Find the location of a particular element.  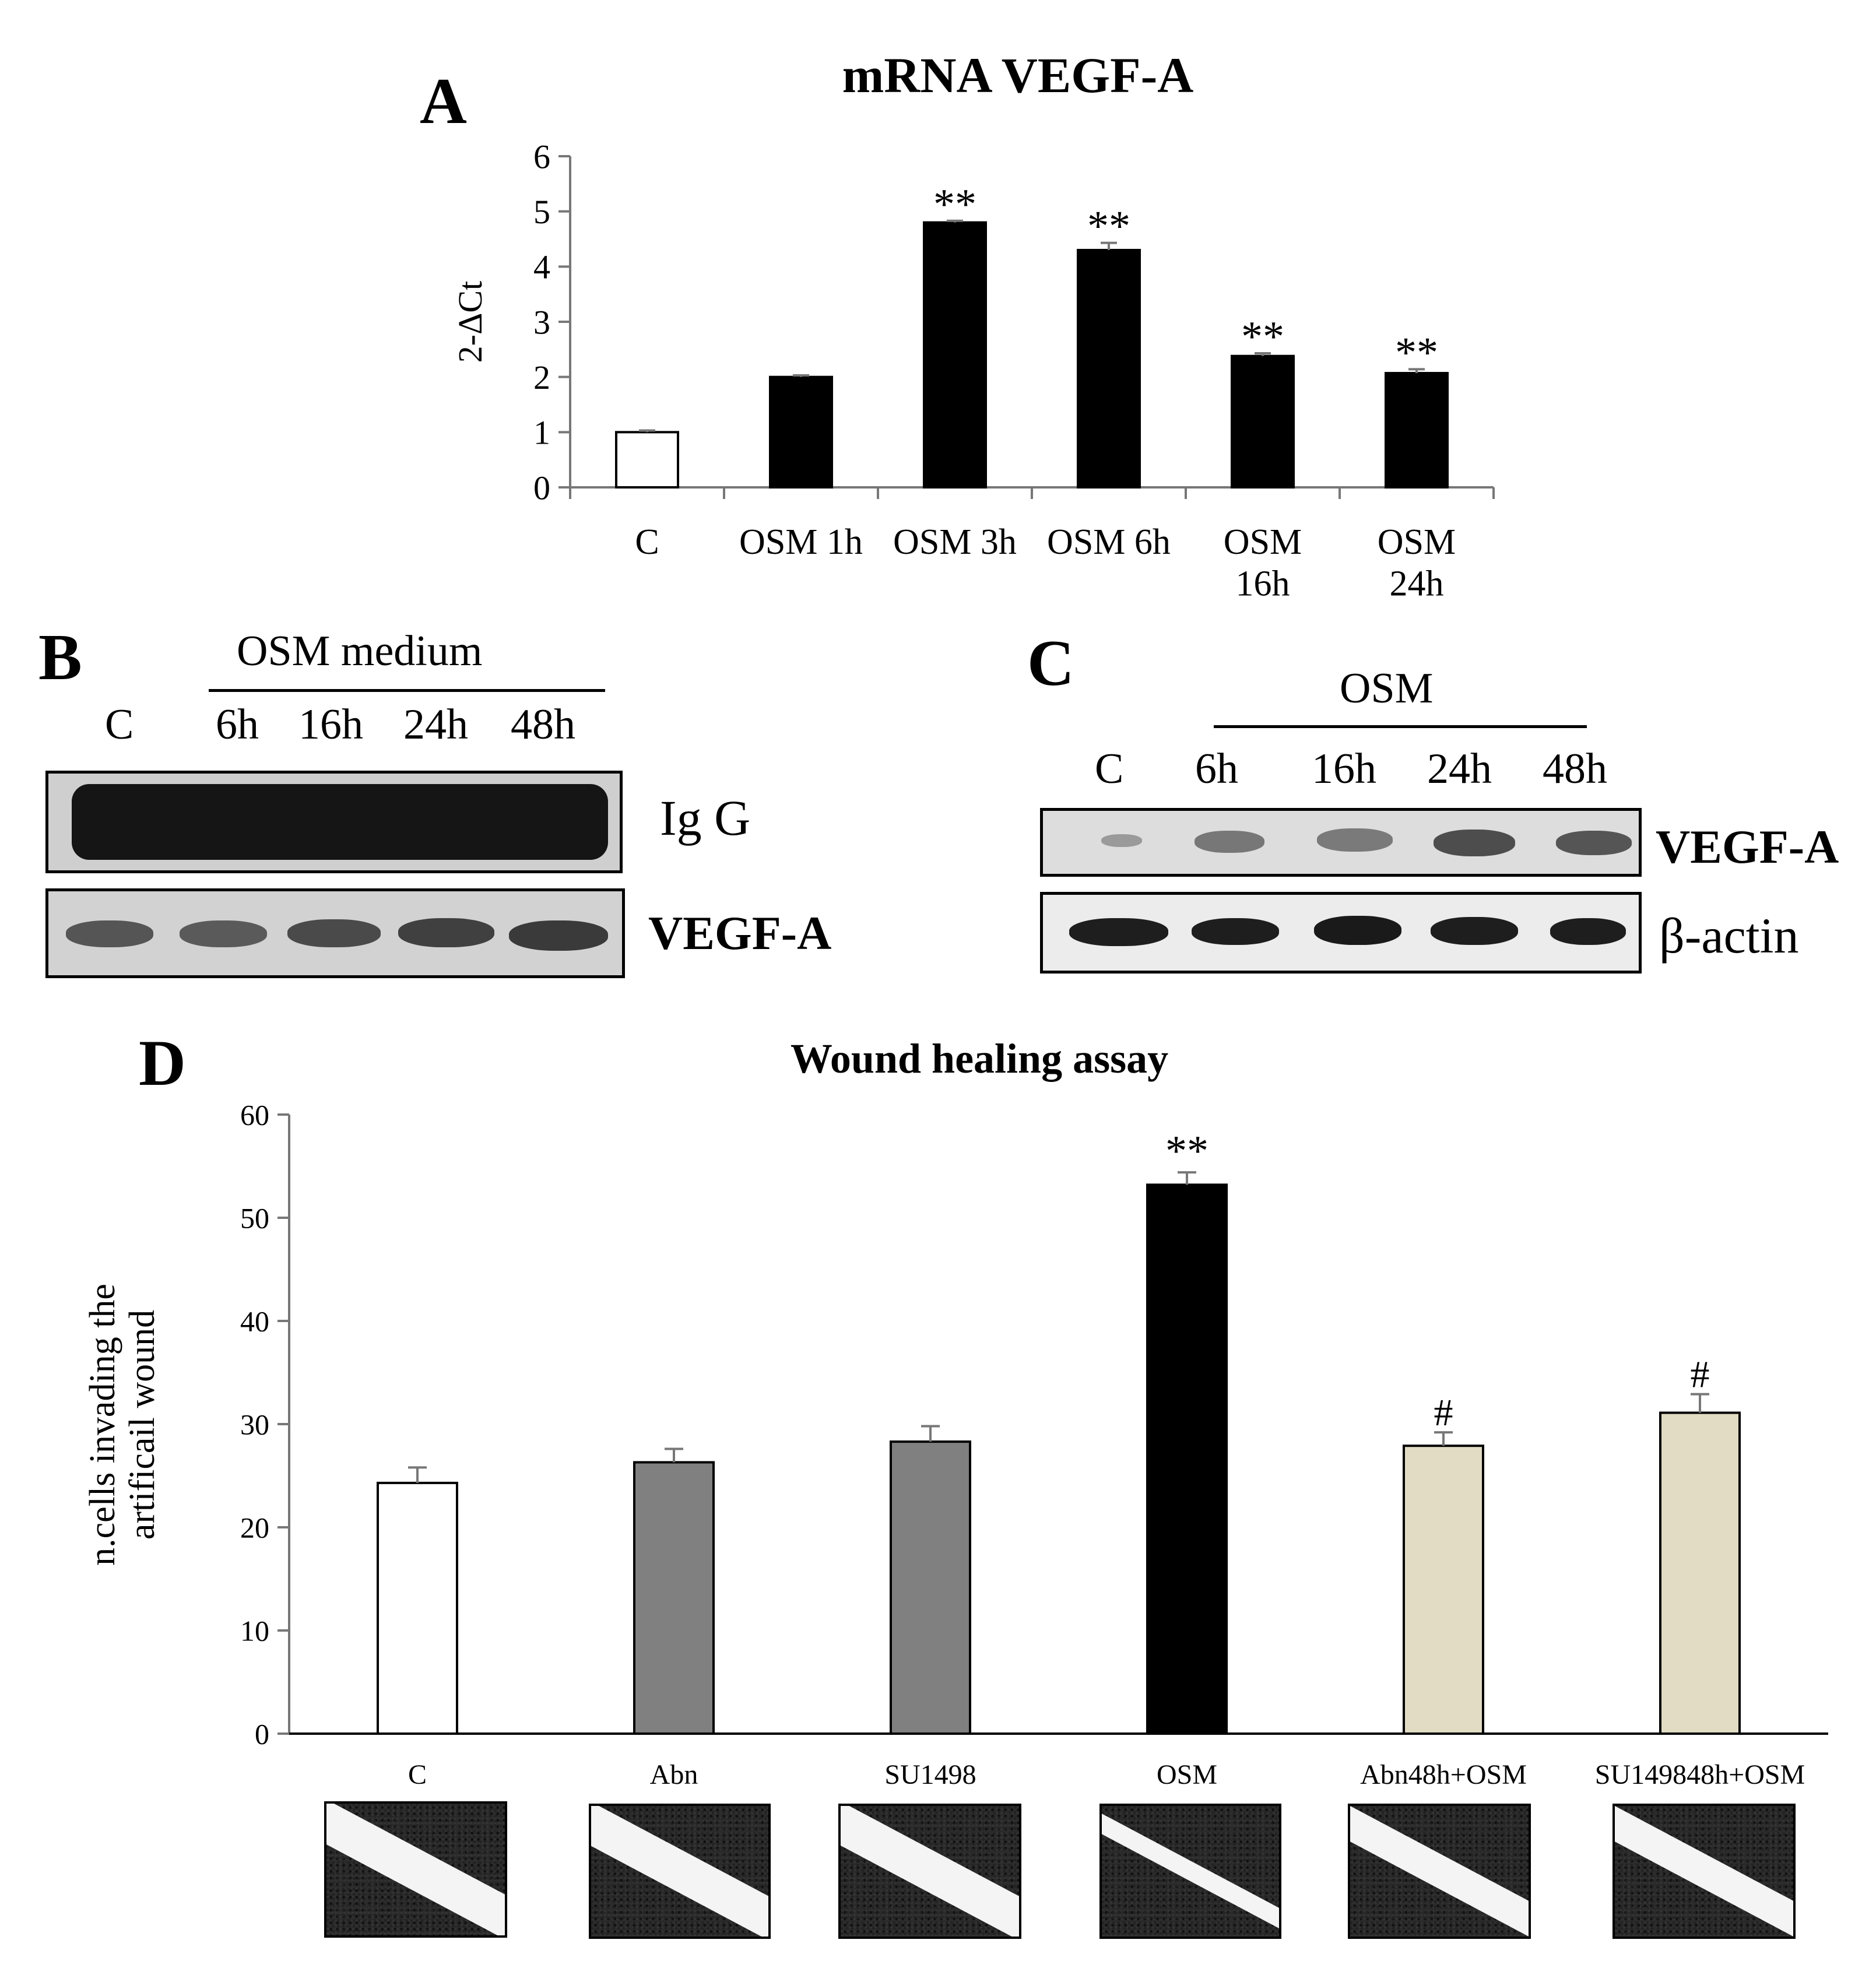

blot-c-lane-label: 6h is located at coordinates (1216, 769).